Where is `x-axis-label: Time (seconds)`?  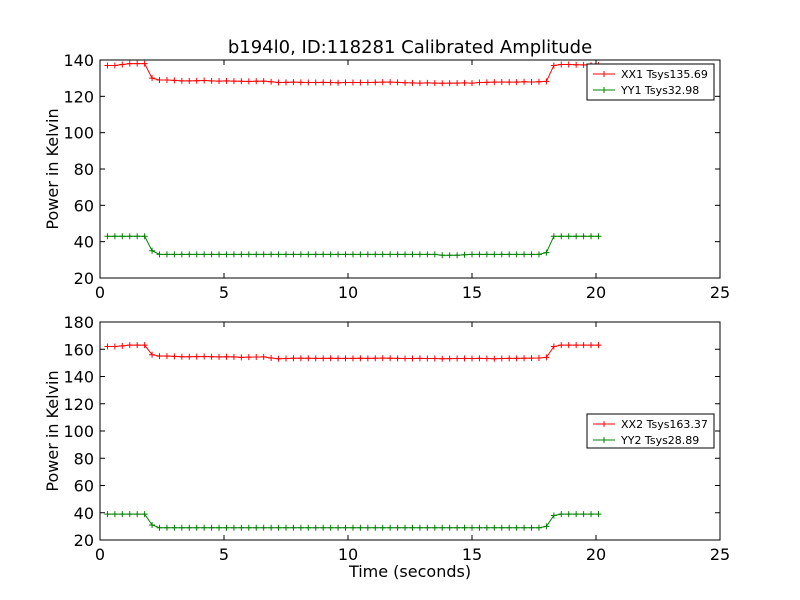
x-axis-label: Time (seconds) is located at coordinates (409, 571).